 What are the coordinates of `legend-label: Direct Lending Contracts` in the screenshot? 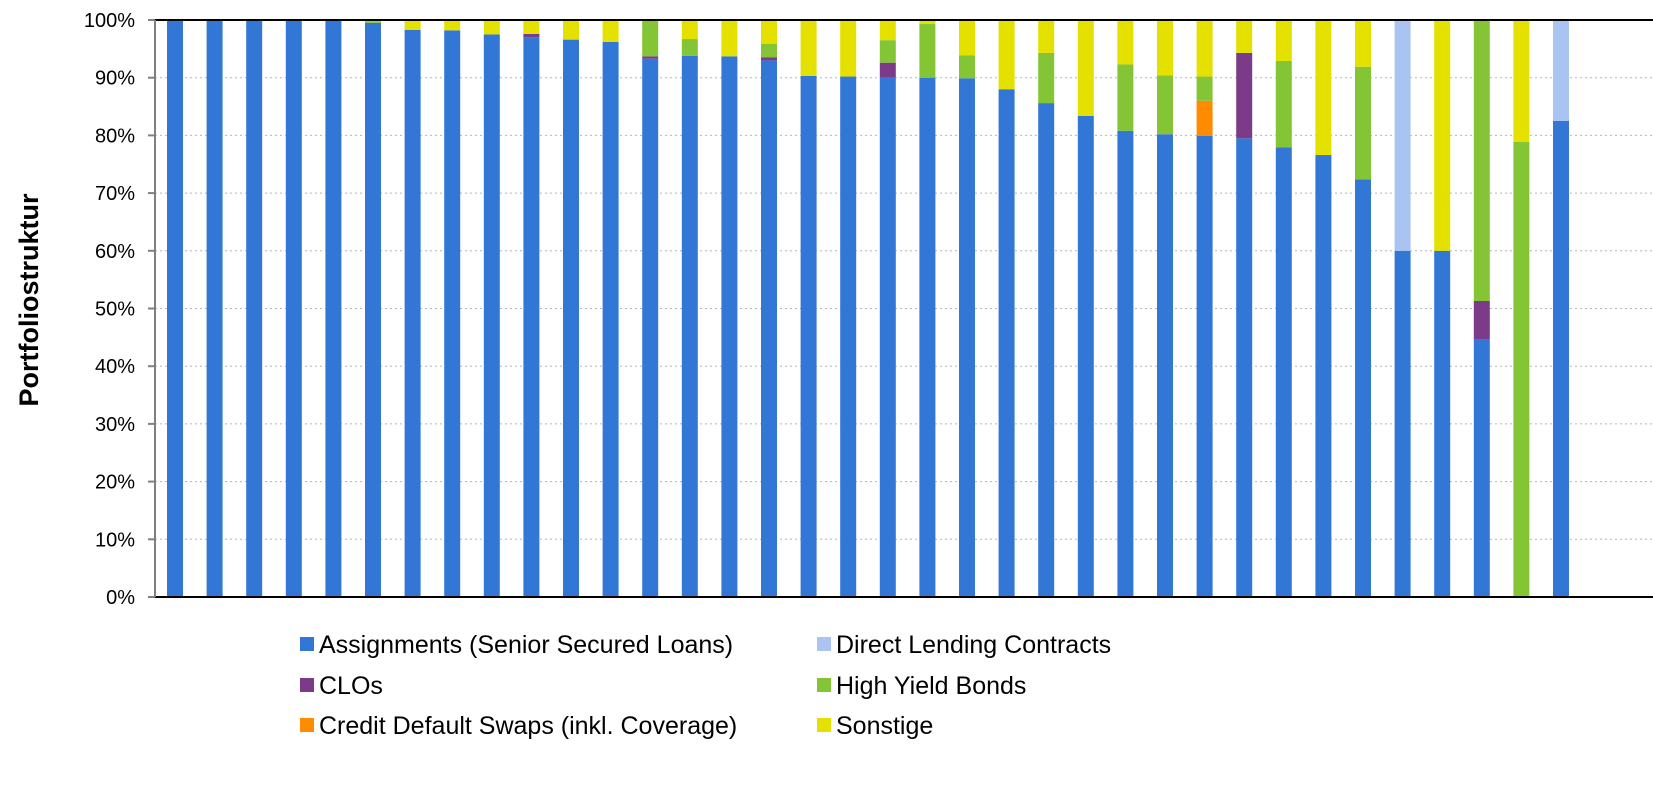 It's located at (973, 645).